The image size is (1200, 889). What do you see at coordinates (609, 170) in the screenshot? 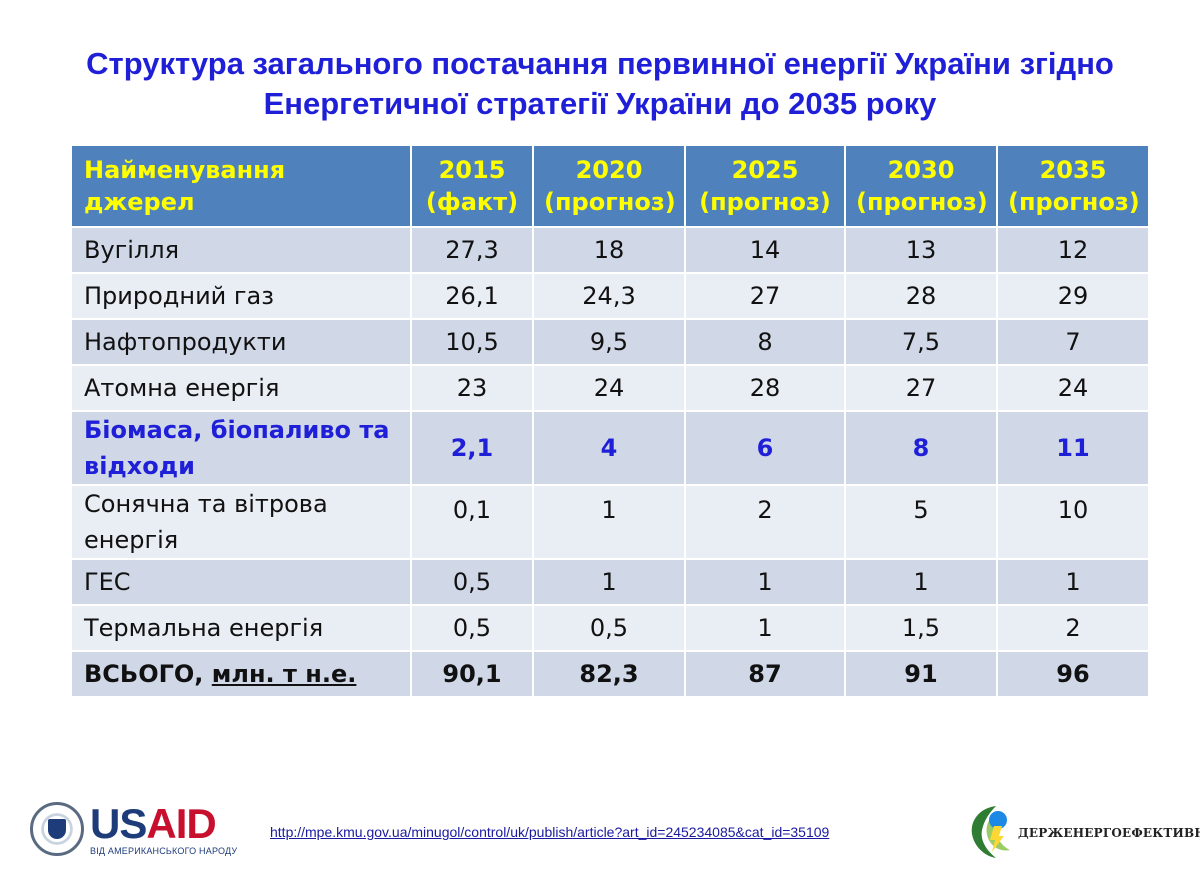
I see `header-year: 2020` at bounding box center [609, 170].